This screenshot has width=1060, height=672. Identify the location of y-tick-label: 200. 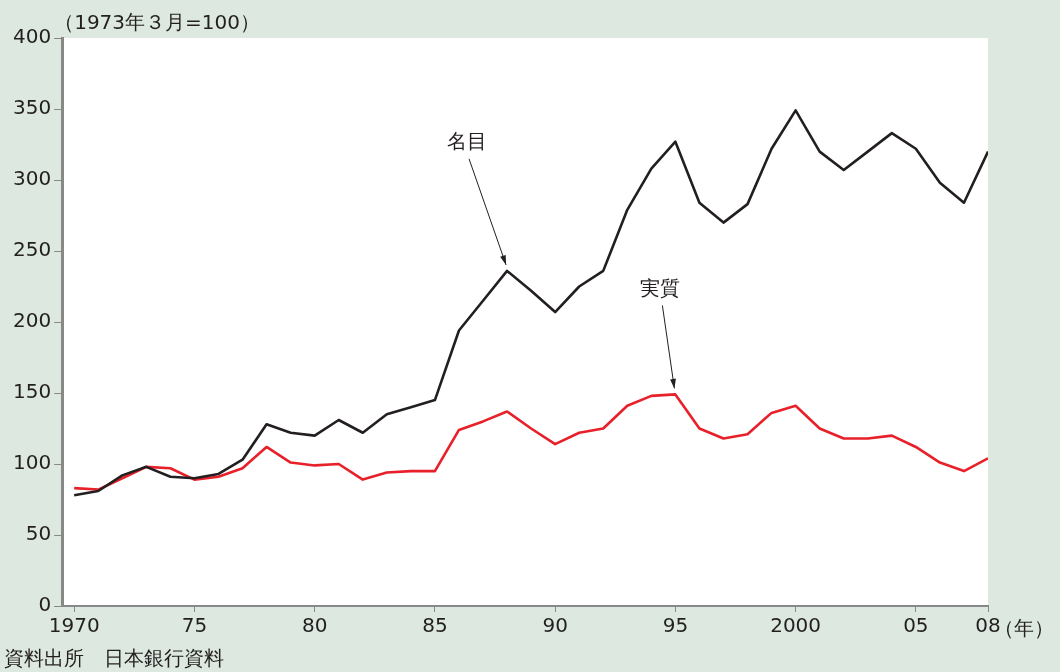
(32, 320).